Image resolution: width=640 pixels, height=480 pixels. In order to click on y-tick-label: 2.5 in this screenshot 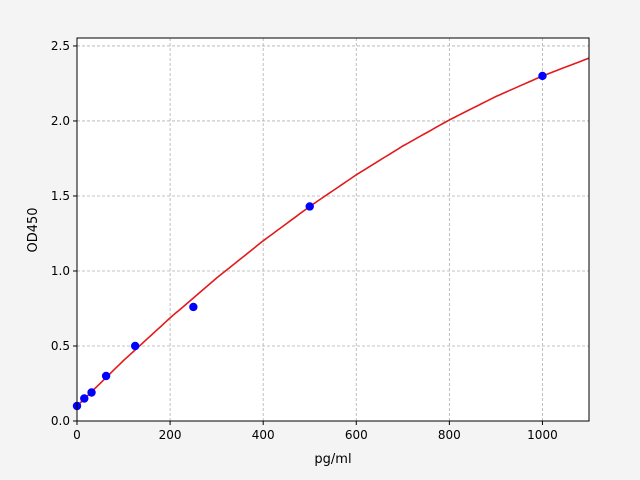, I will do `click(60, 46)`.